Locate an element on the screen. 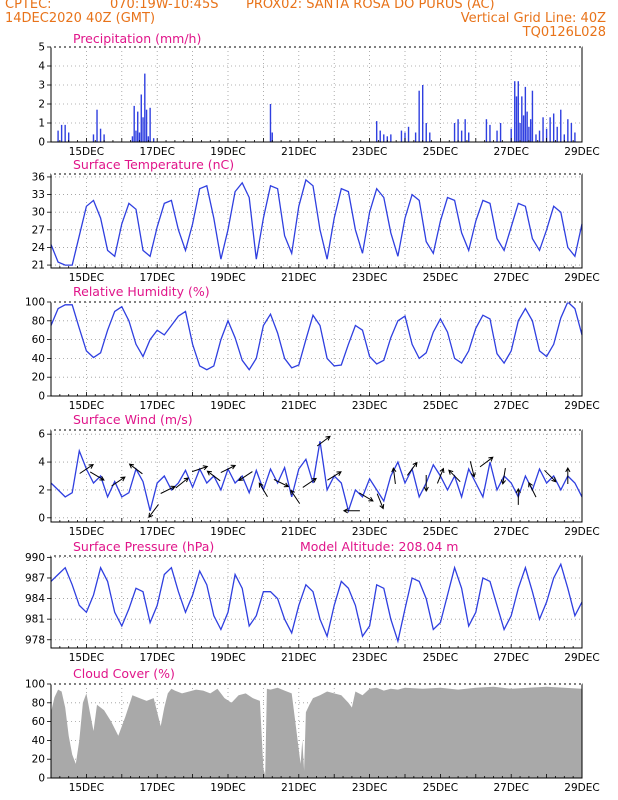  y-tick-label: 100 is located at coordinates (35, 303).